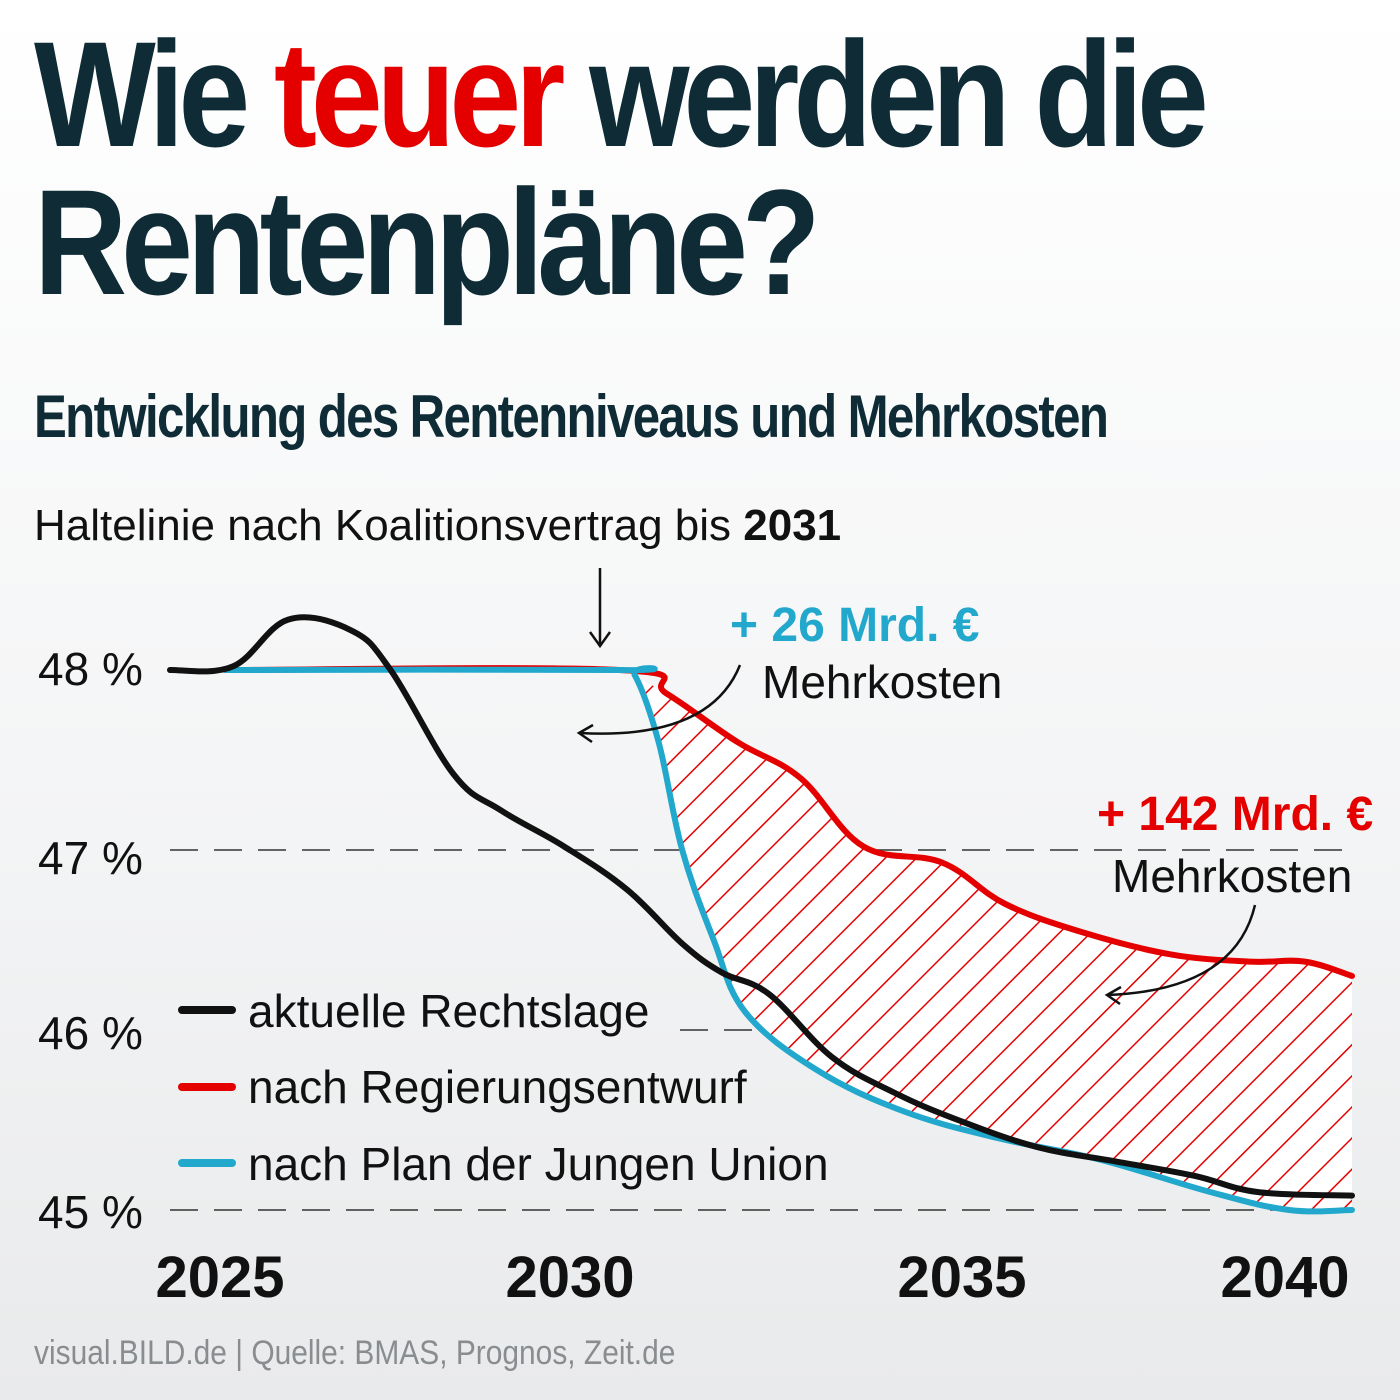  Describe the element at coordinates (1180, 955) in the screenshot. I see `cost-142-arrow` at that location.